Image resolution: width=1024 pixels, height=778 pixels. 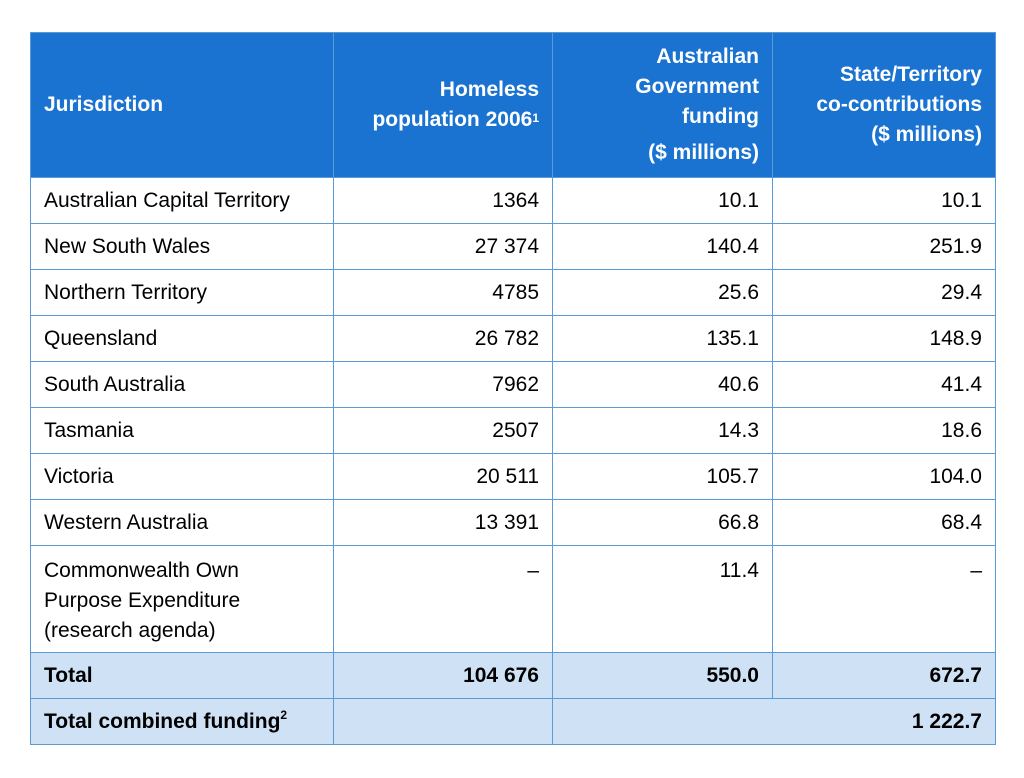 What do you see at coordinates (884, 599) in the screenshot?
I see `cell-state-funding: –` at bounding box center [884, 599].